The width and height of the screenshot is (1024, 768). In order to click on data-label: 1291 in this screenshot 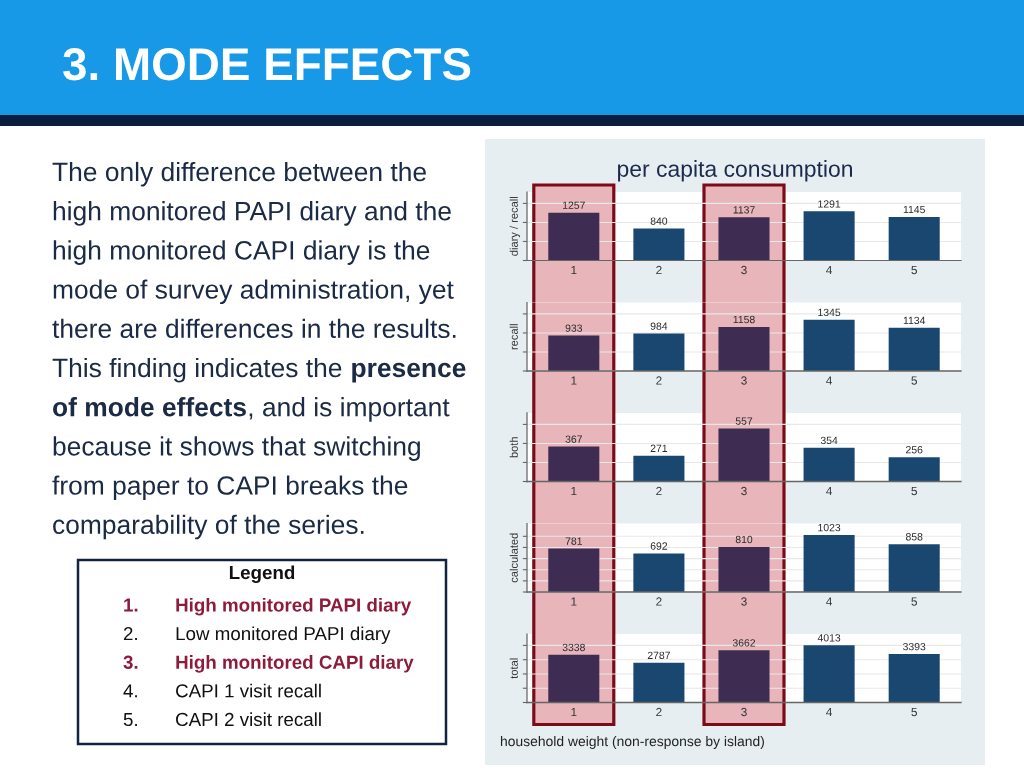, I will do `click(829, 204)`.